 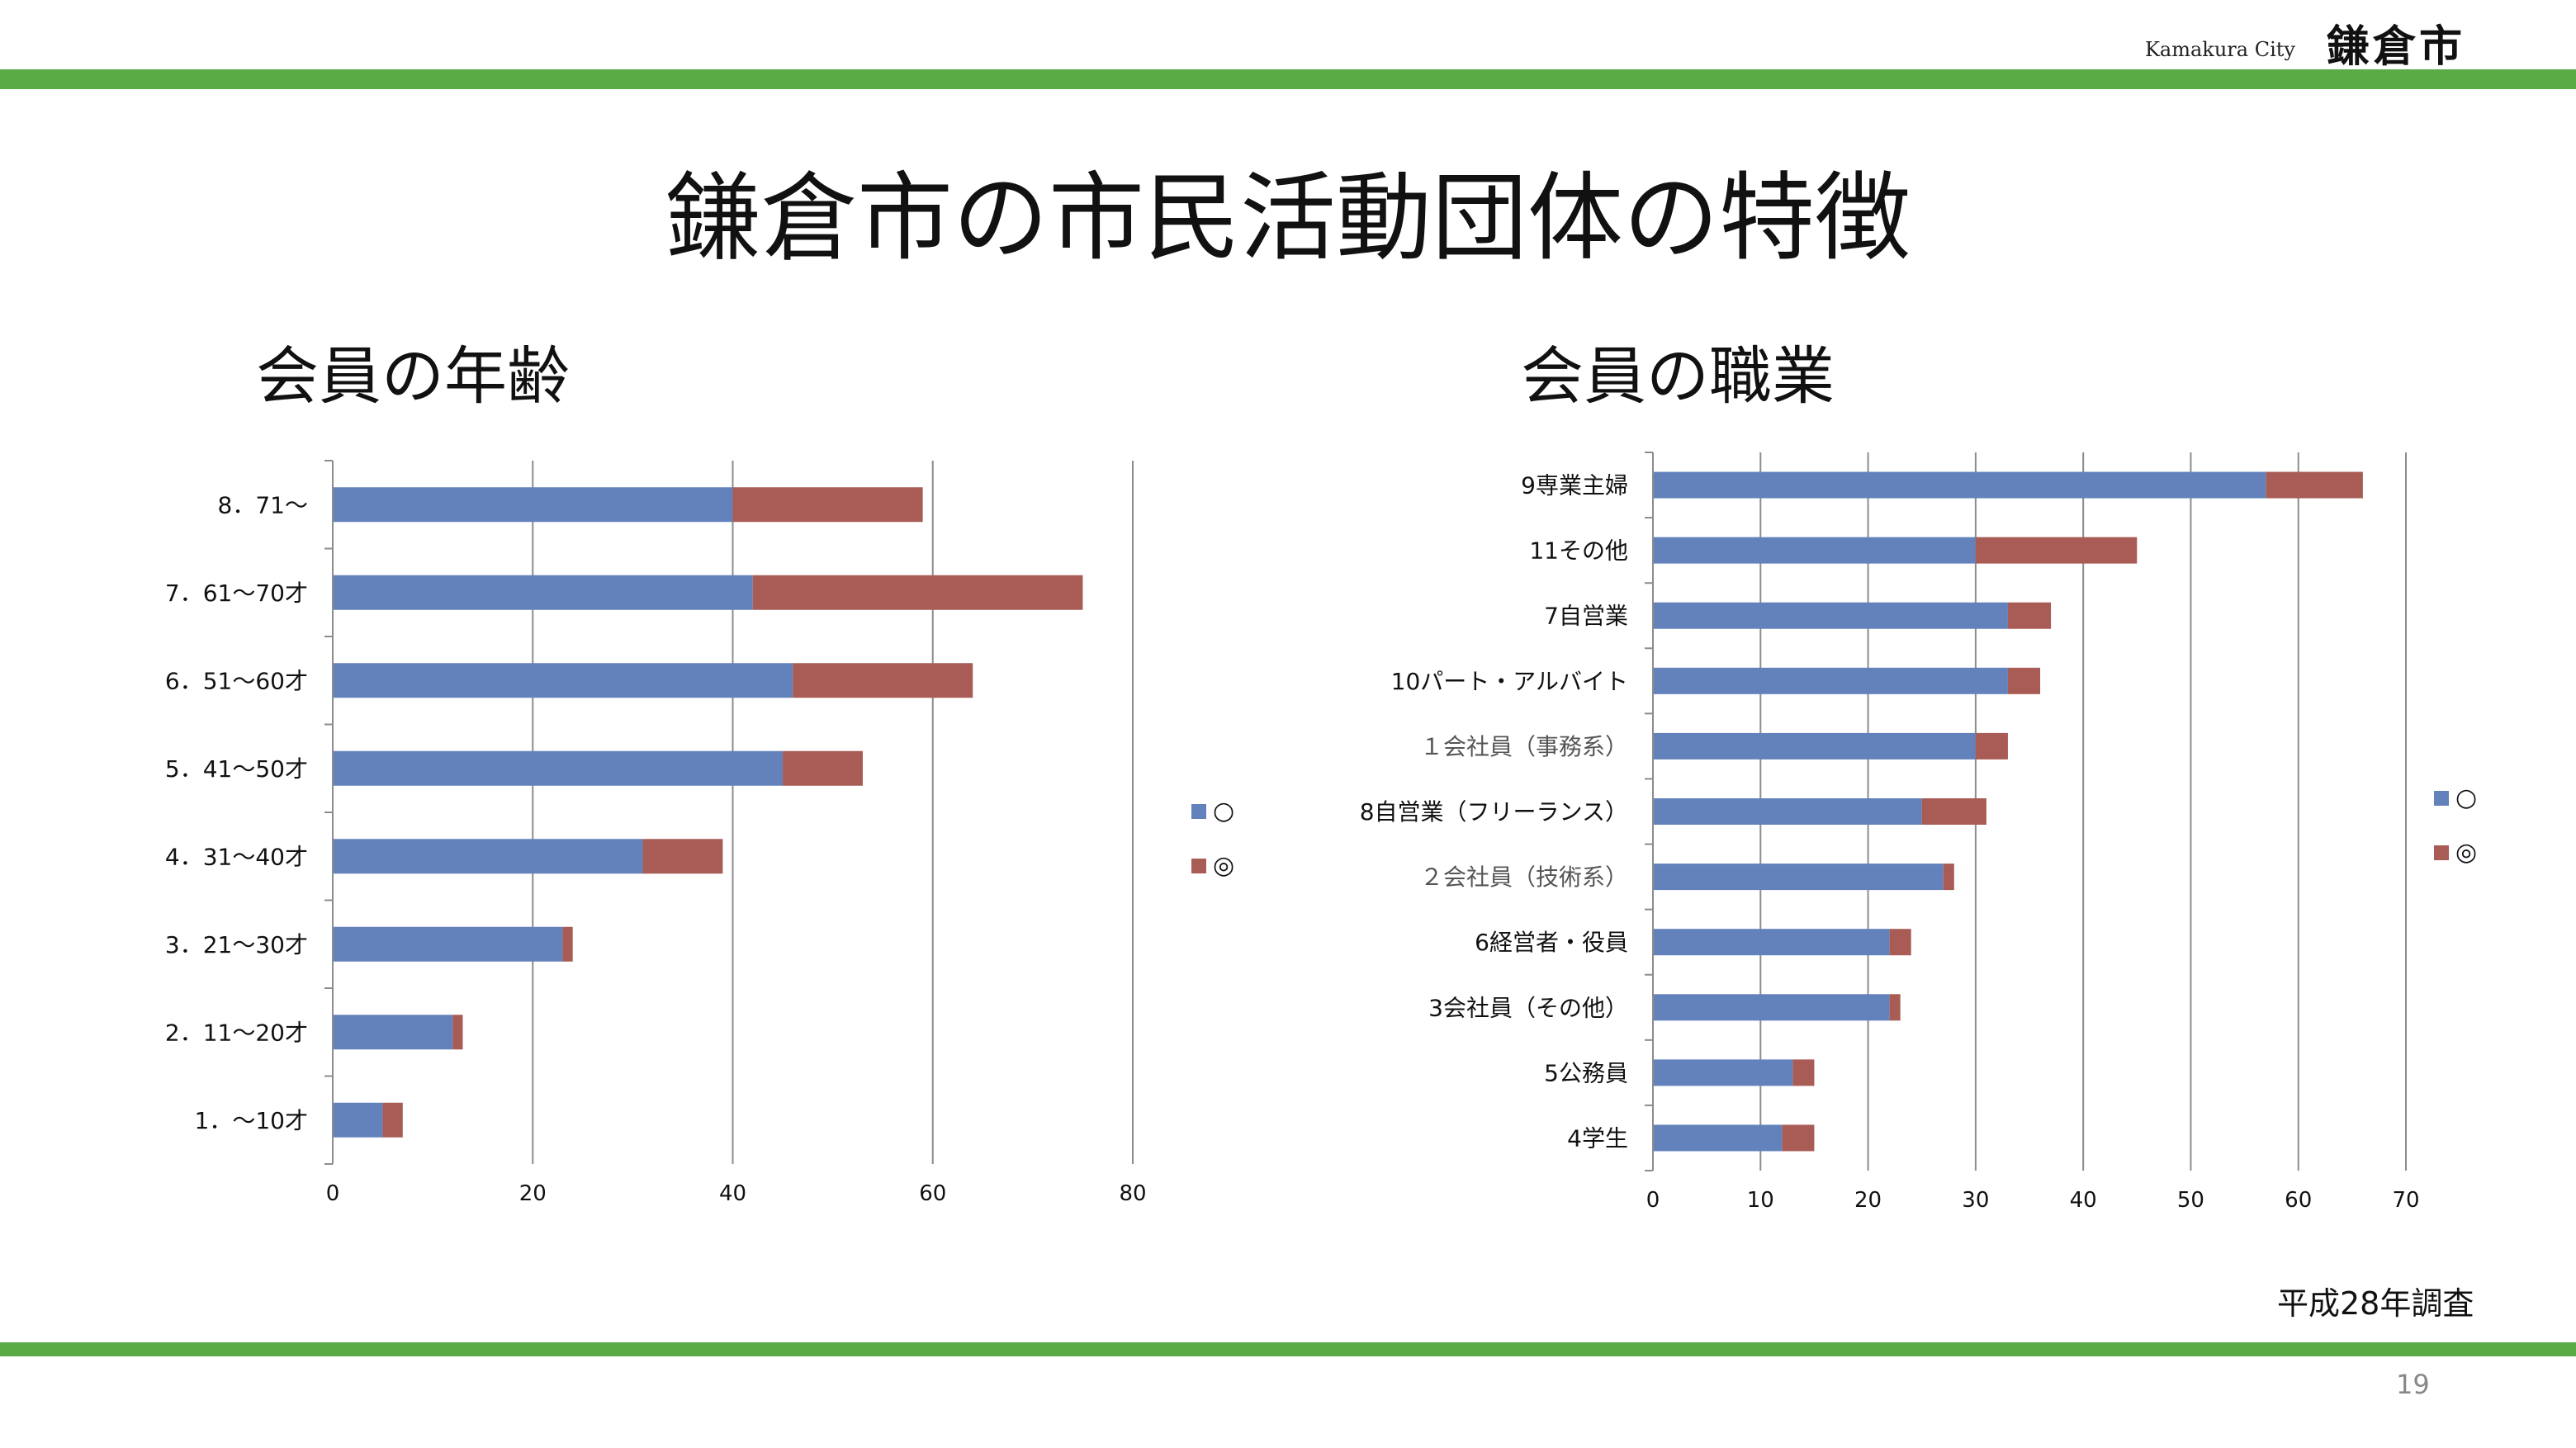 What do you see at coordinates (1288, 1349) in the screenshot?
I see `bottom-green-band` at bounding box center [1288, 1349].